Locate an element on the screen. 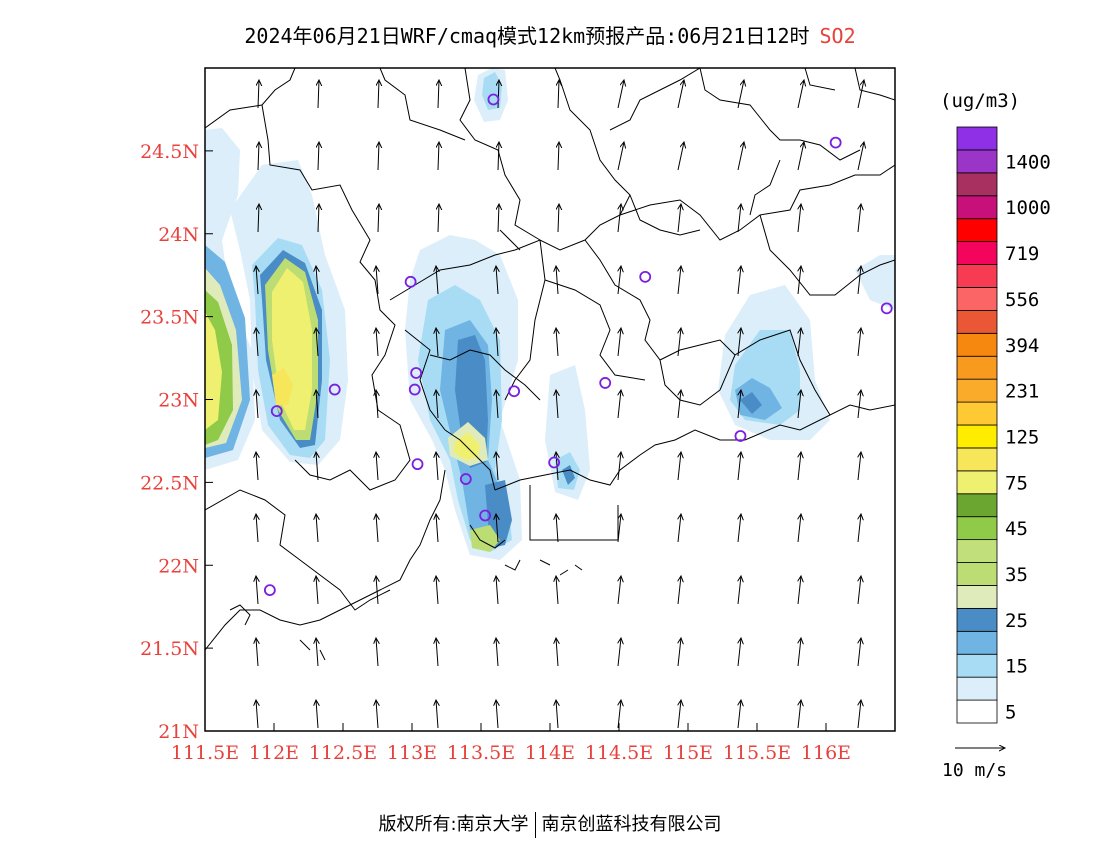 The height and width of the screenshot is (850, 1100). legend-label: 15 is located at coordinates (1016, 667).